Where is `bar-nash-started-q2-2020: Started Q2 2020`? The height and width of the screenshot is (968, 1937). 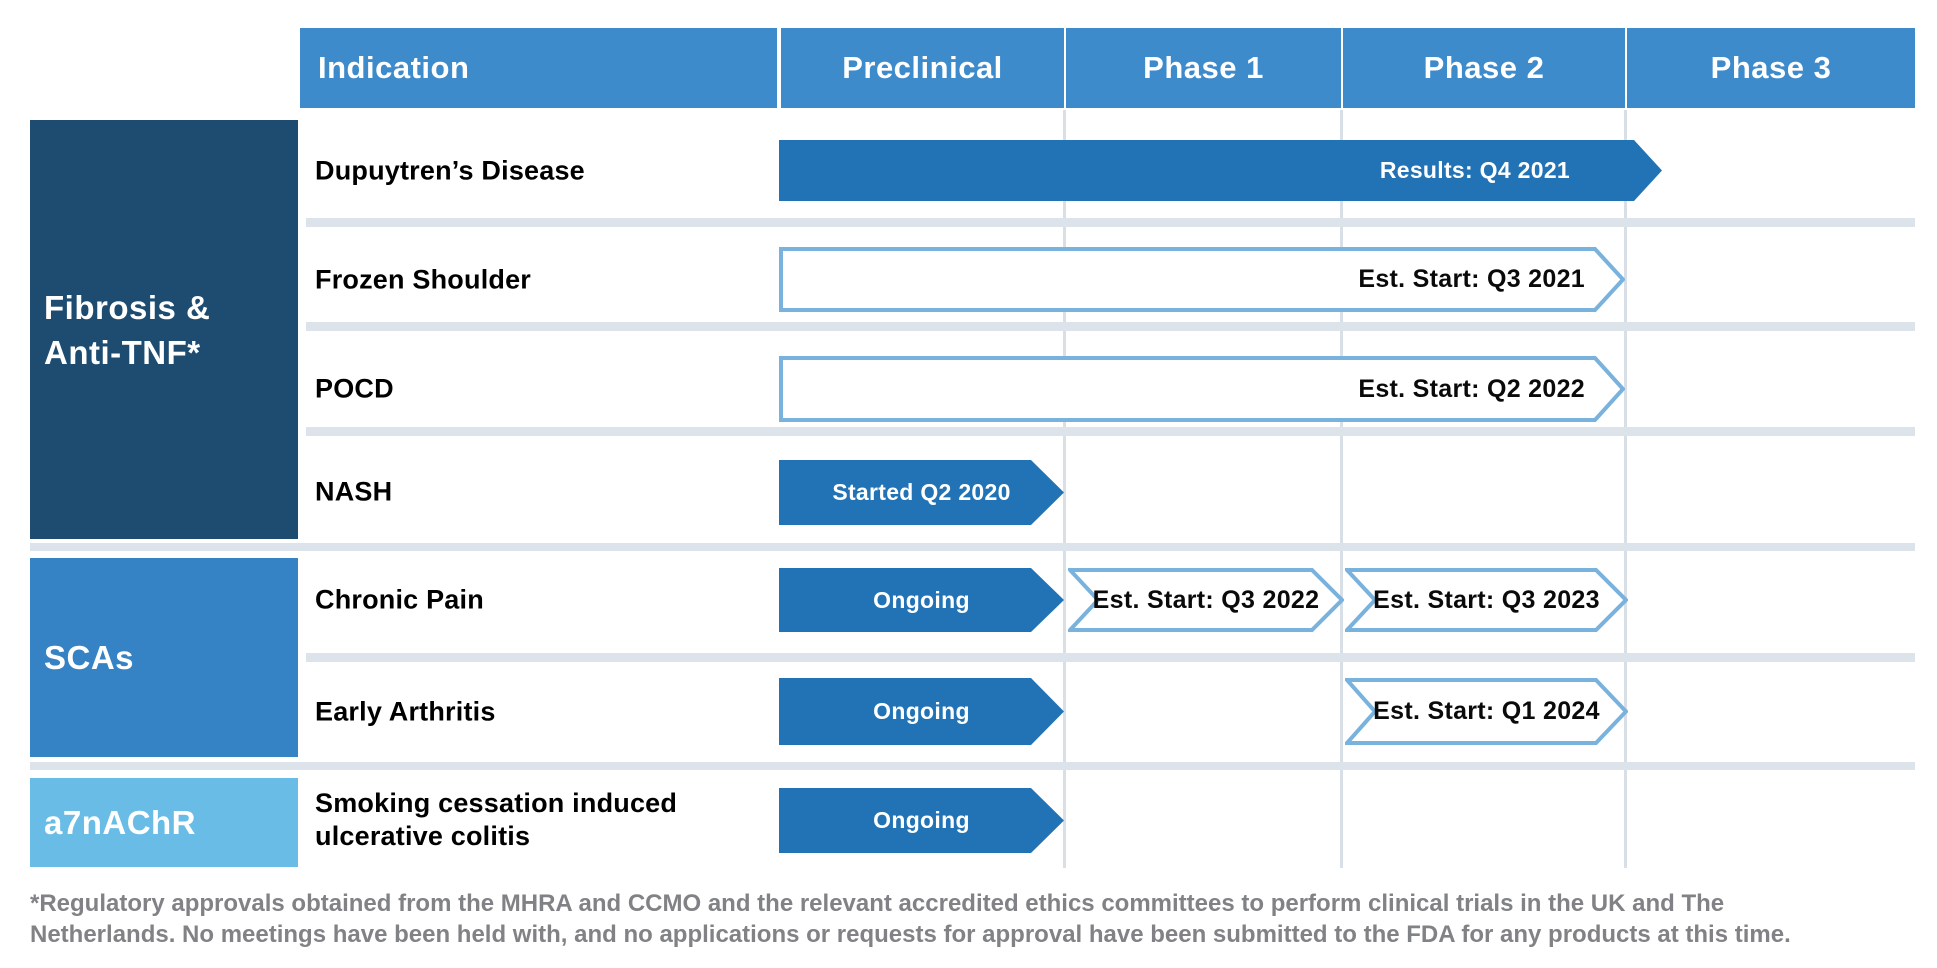
bar-nash-started-q2-2020: Started Q2 2020 is located at coordinates (921, 492).